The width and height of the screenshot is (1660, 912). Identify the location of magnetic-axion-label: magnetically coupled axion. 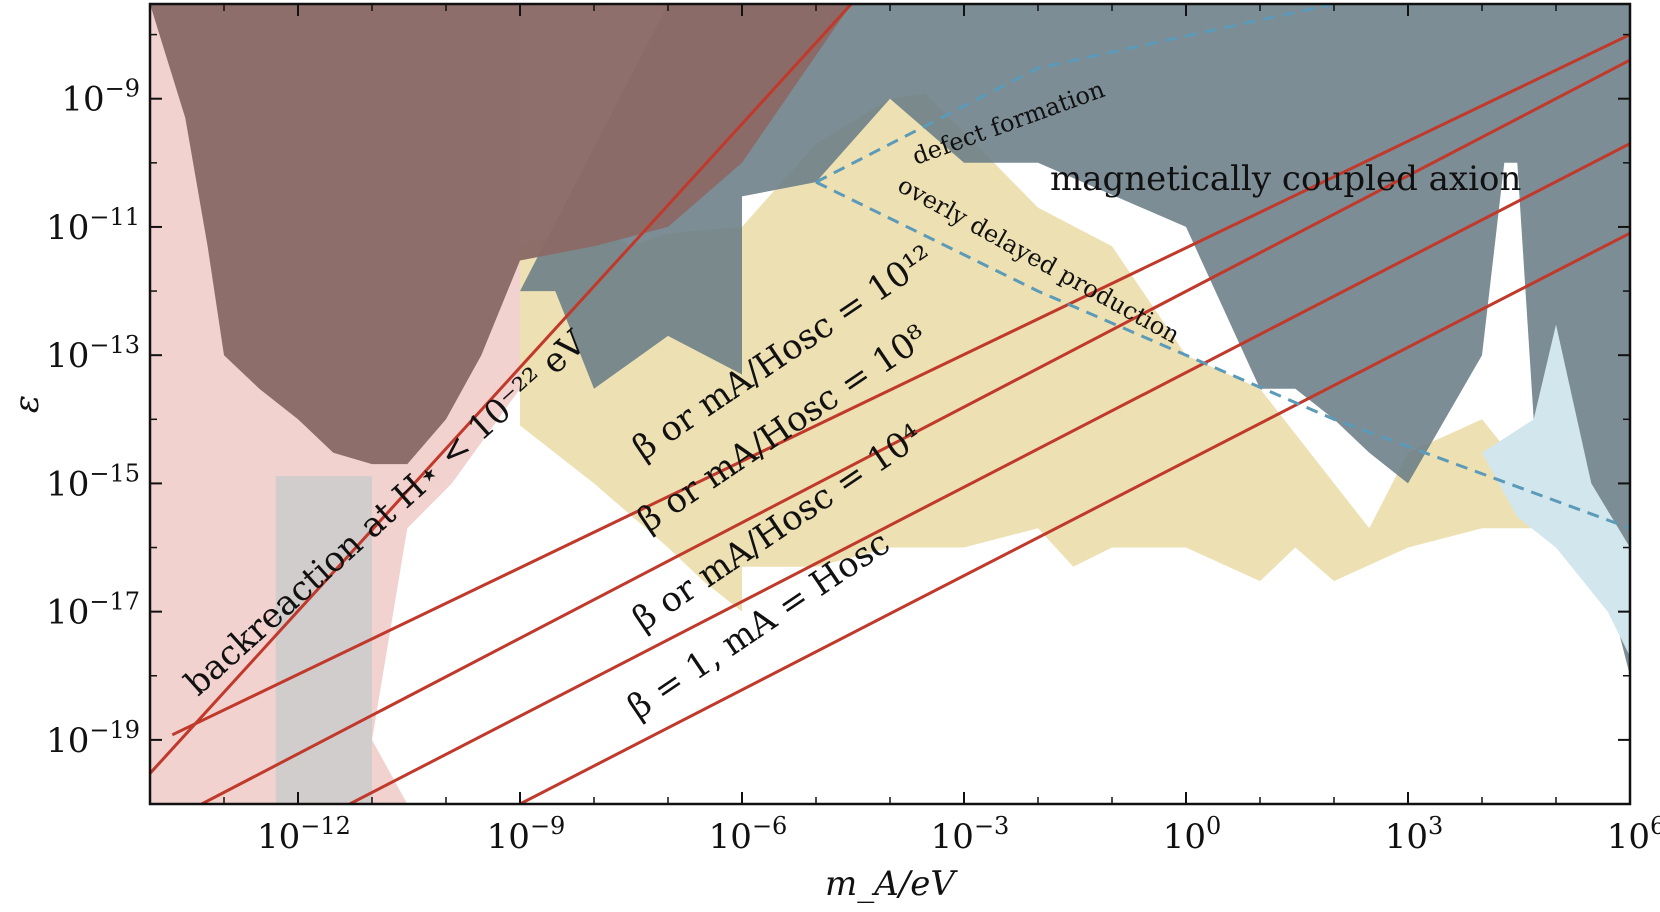
(1285, 179).